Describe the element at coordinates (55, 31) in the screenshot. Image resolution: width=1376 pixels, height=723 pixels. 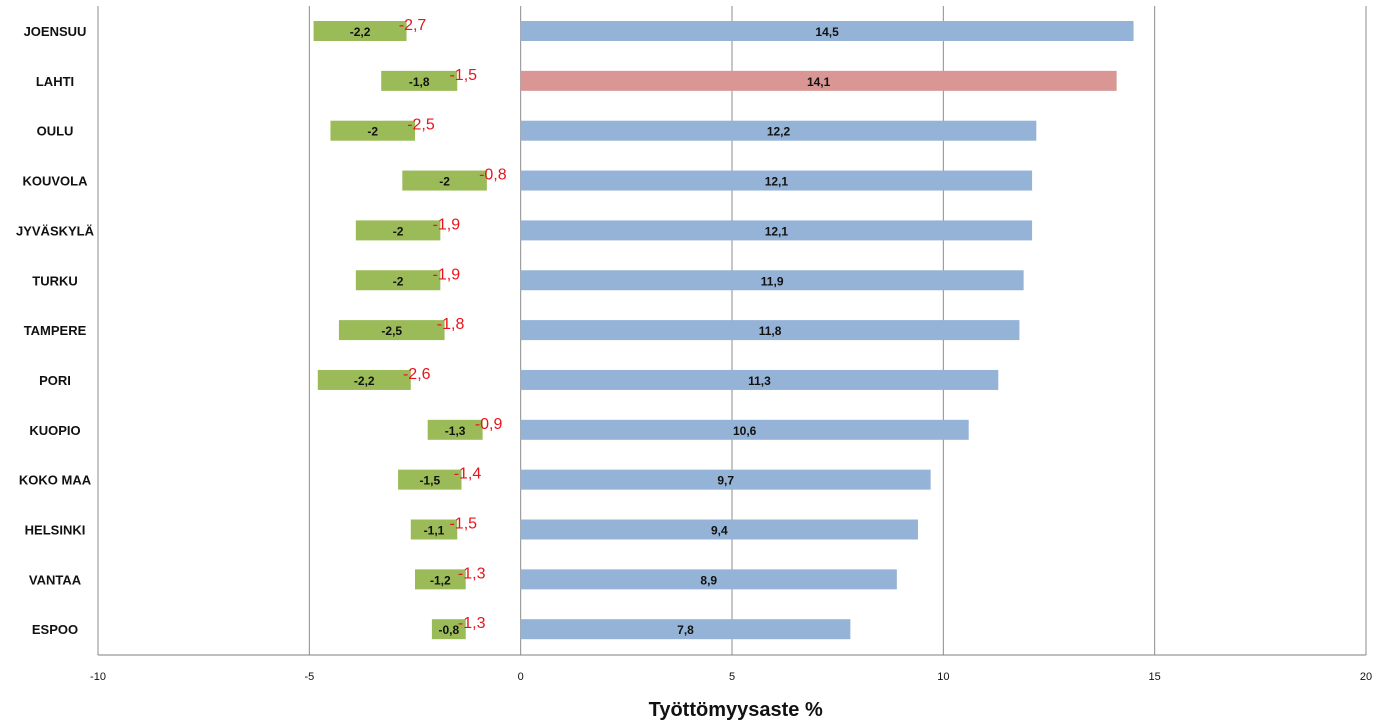
I see `category-label: JOENSUU` at that location.